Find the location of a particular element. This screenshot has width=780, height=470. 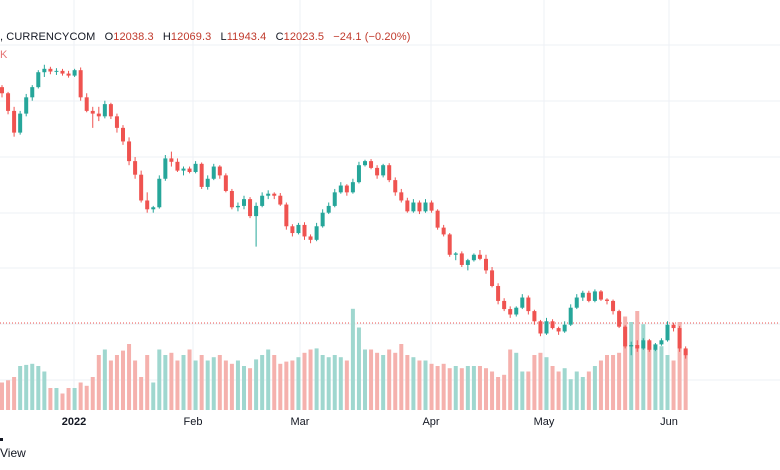

high-label: H is located at coordinates (166, 37).